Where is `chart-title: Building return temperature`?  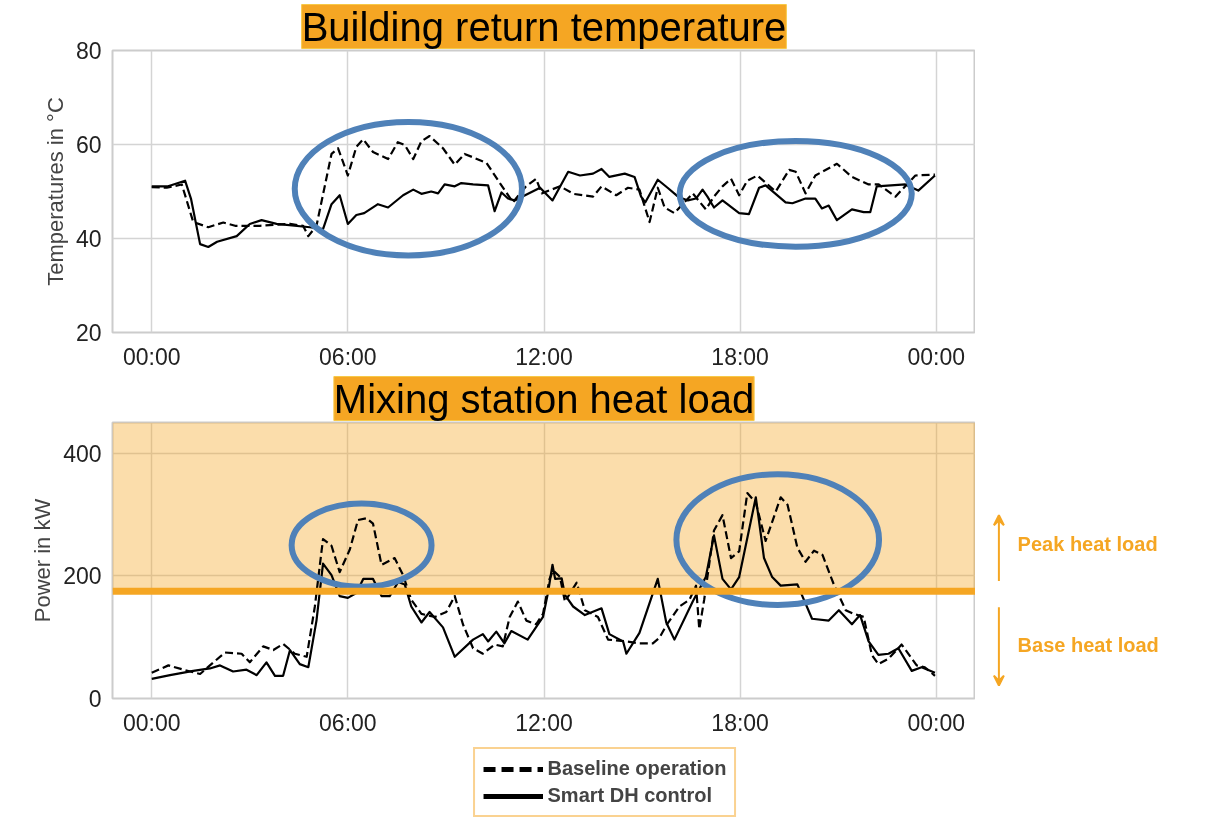
chart-title: Building return temperature is located at coordinates (544, 26).